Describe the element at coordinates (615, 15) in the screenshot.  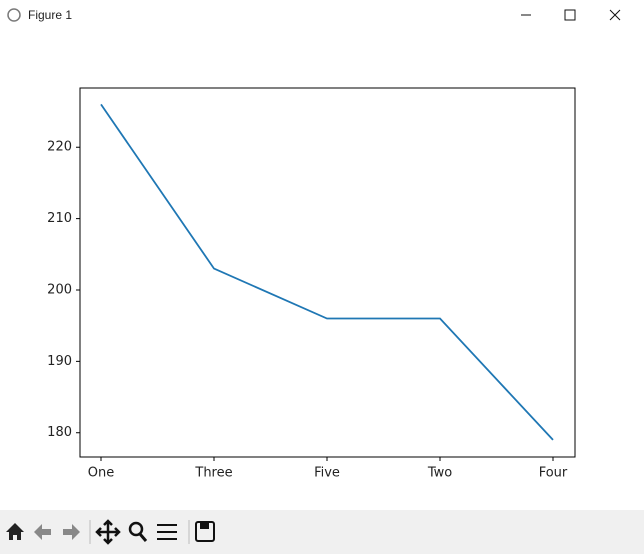
I see `close-button` at that location.